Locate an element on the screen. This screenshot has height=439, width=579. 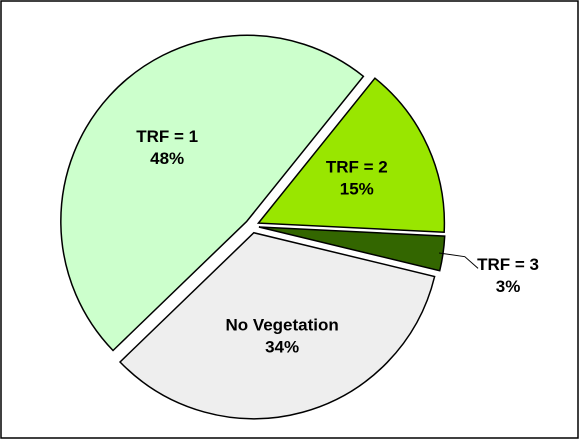
slice-category-label: TRF = 1 is located at coordinates (167, 136).